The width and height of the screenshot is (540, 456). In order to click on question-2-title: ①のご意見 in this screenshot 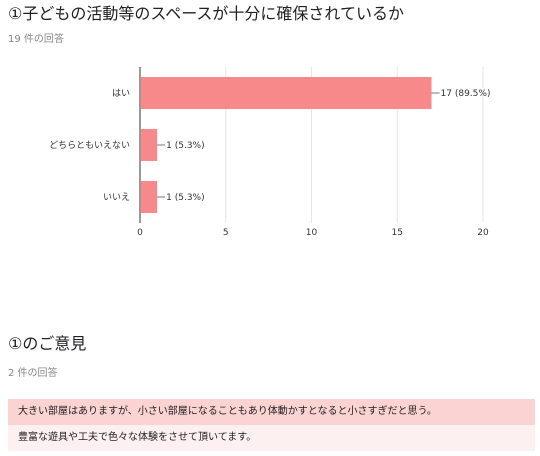, I will do `click(47, 343)`.